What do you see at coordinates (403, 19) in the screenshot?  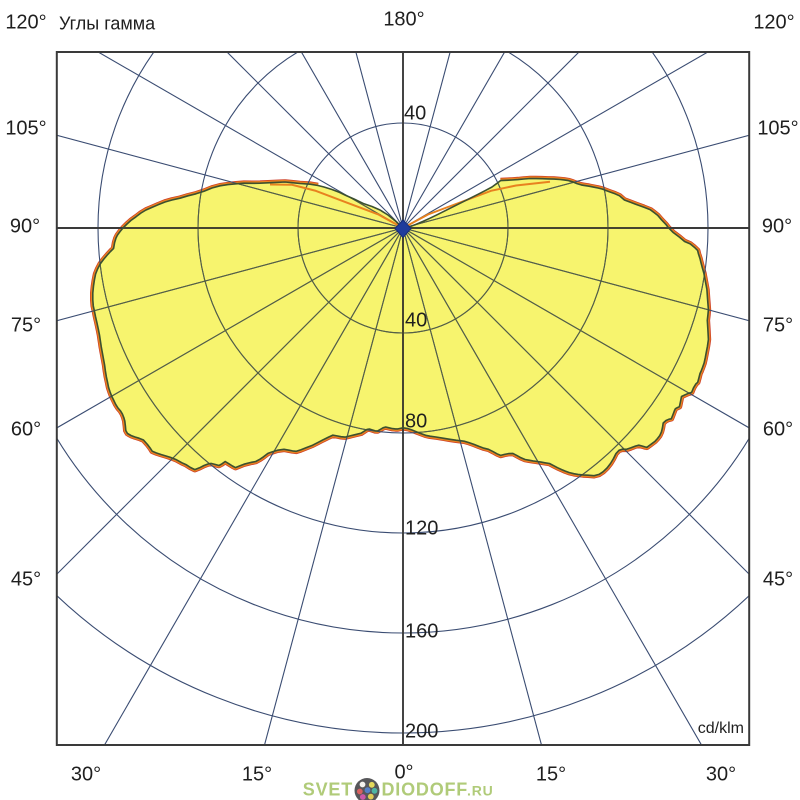 I see `svg-text: 180°` at bounding box center [403, 19].